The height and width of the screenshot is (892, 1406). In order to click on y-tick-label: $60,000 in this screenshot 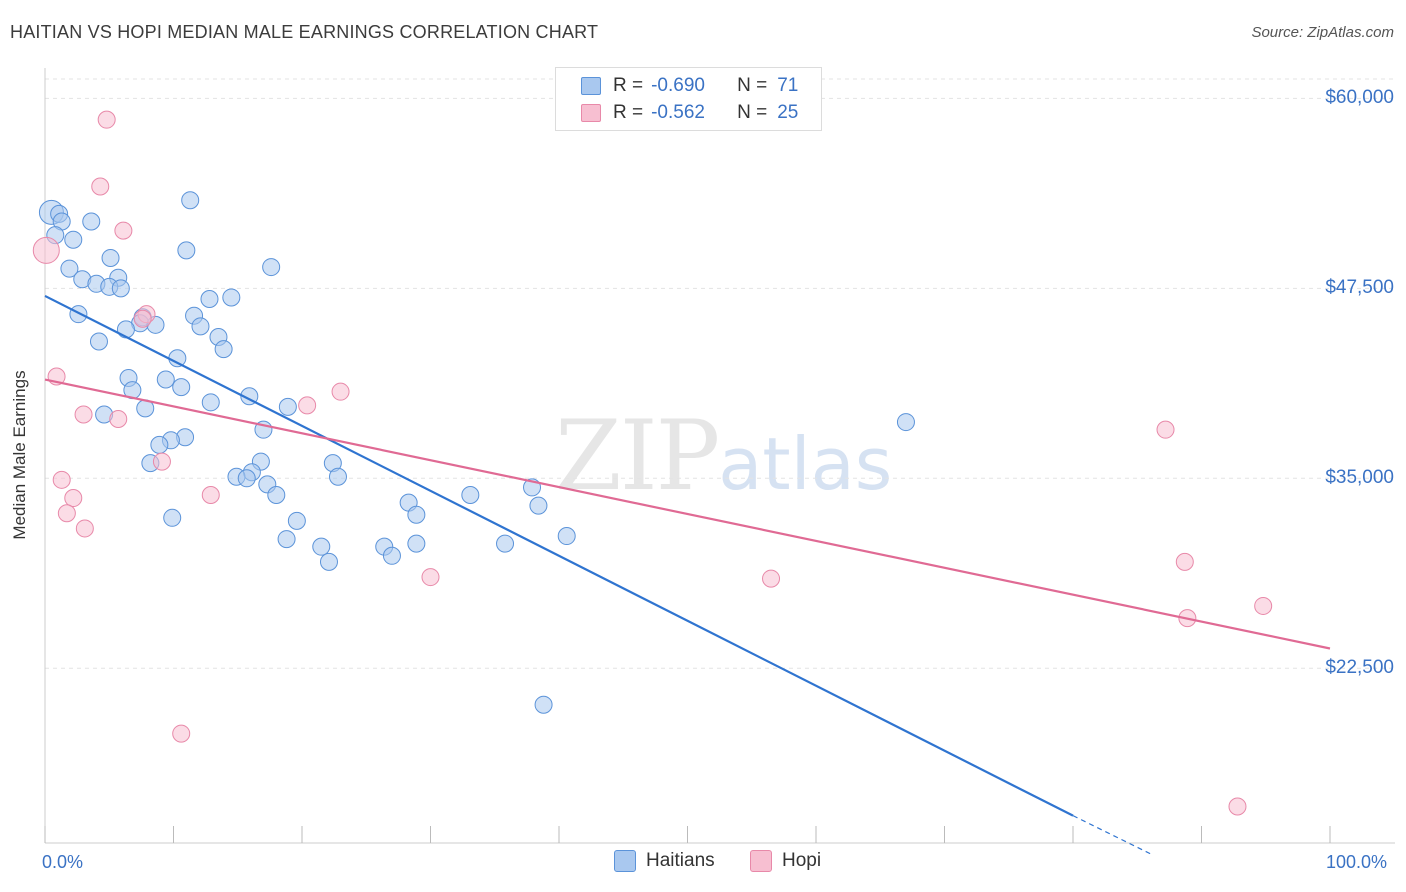, I will do `click(1359, 98)`.